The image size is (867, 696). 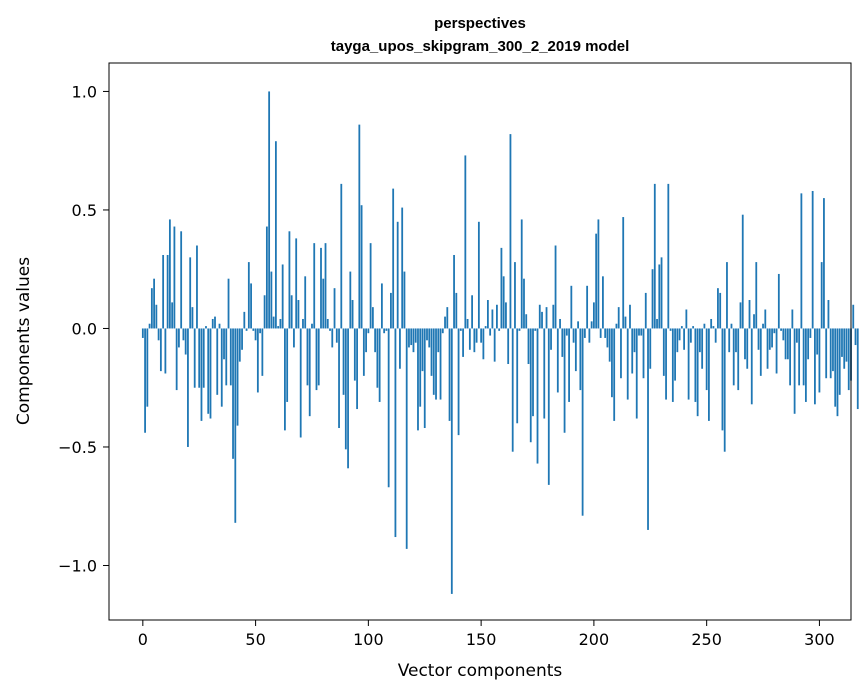 I want to click on x-tick-label: 150, so click(x=481, y=639).